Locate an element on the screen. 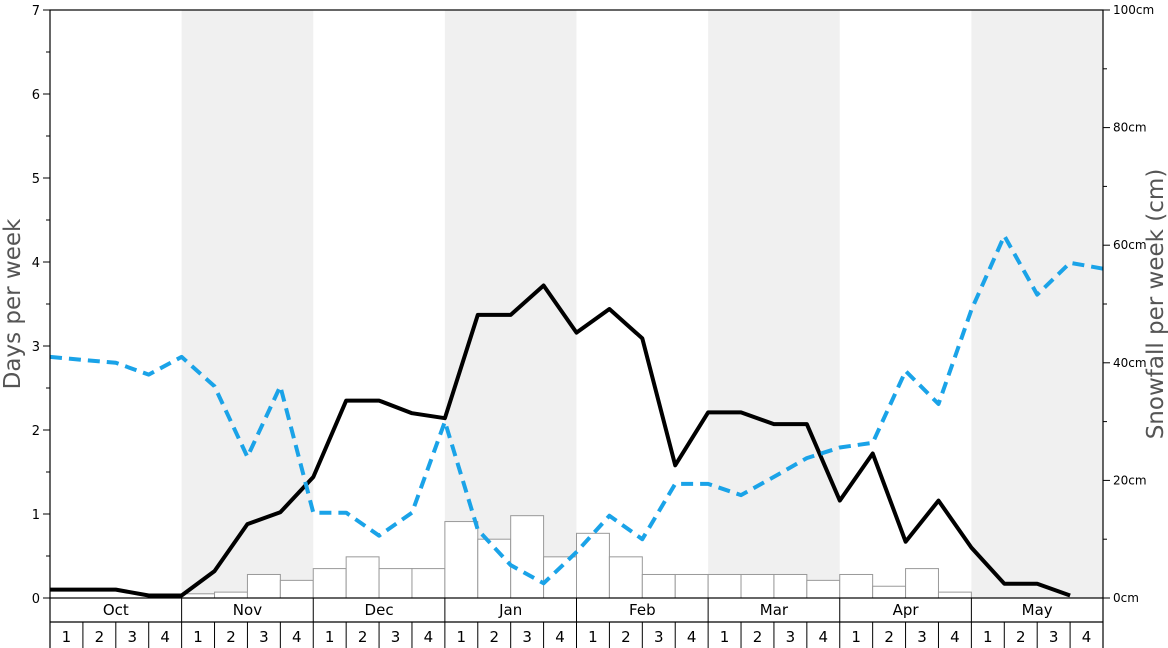  month-label-jan: Jan is located at coordinates (510, 610).